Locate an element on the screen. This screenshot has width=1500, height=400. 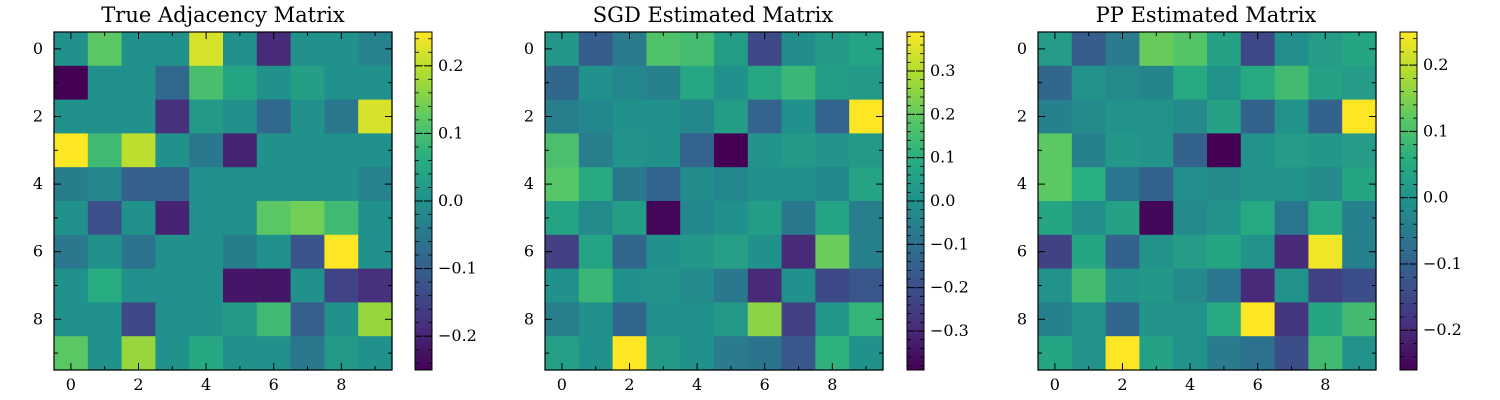
x-tick-label: 6 is located at coordinates (1258, 384).